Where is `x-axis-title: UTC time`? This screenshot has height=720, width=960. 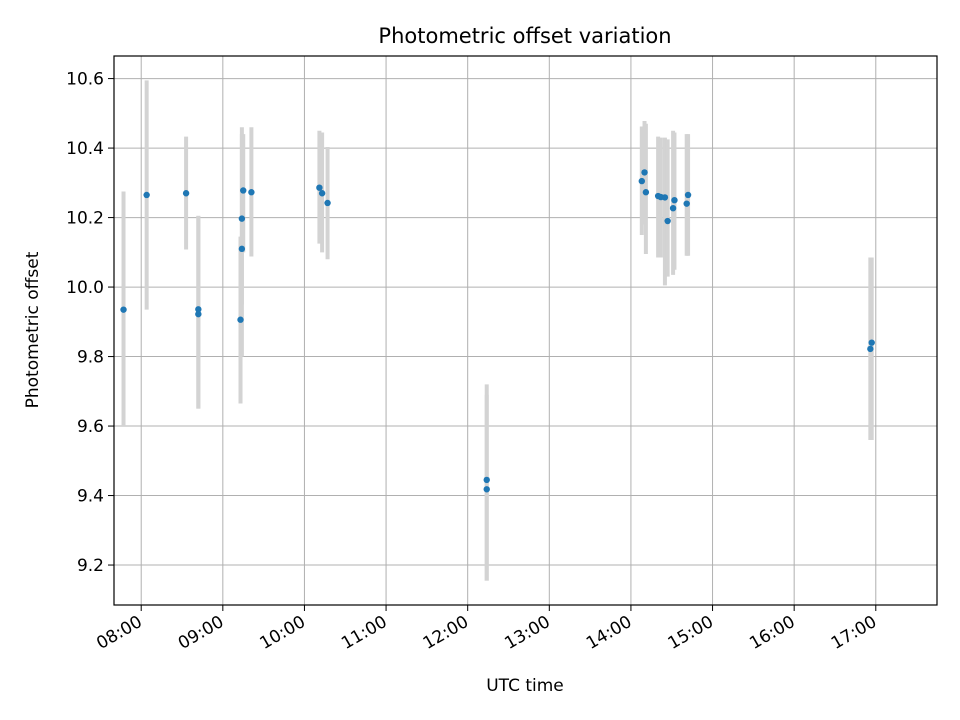
x-axis-title: UTC time is located at coordinates (525, 686).